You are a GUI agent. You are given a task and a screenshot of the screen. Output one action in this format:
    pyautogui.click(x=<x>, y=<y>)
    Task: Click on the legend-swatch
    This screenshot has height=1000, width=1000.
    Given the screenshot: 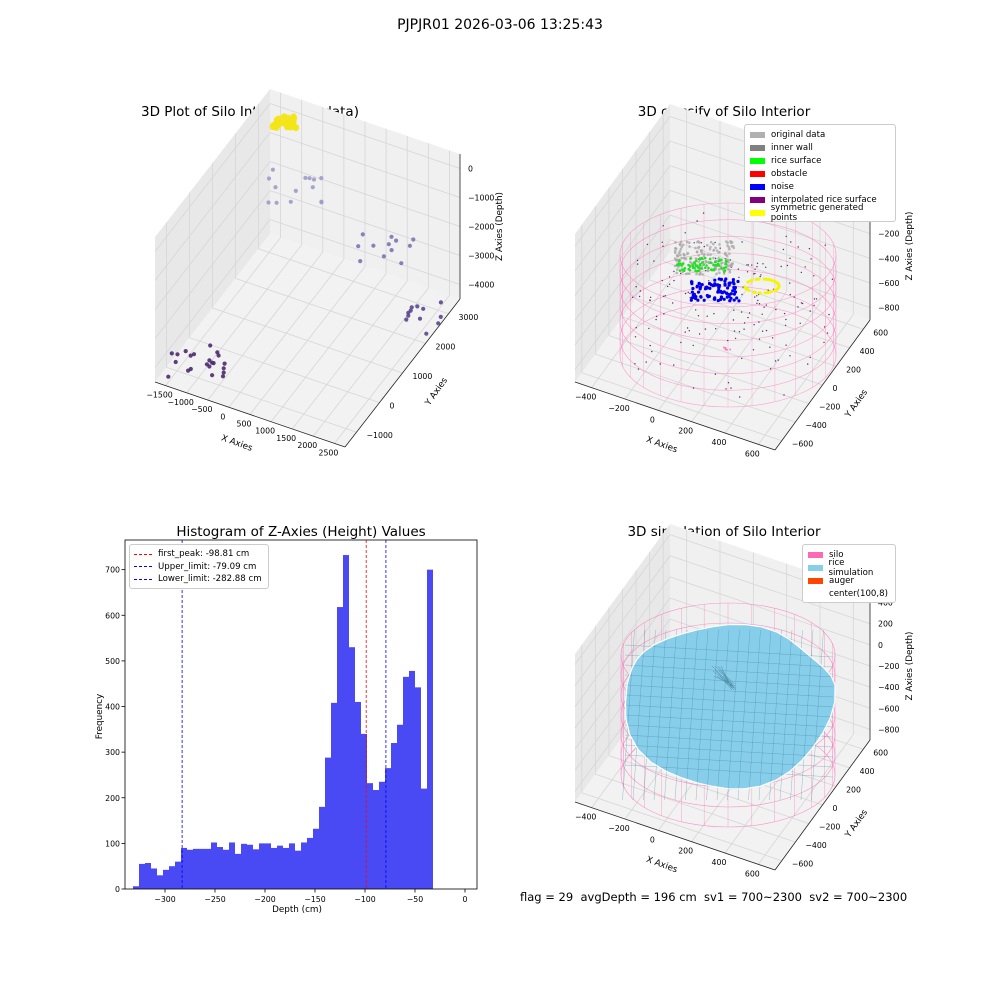 What is the action you would take?
    pyautogui.click(x=815, y=567)
    